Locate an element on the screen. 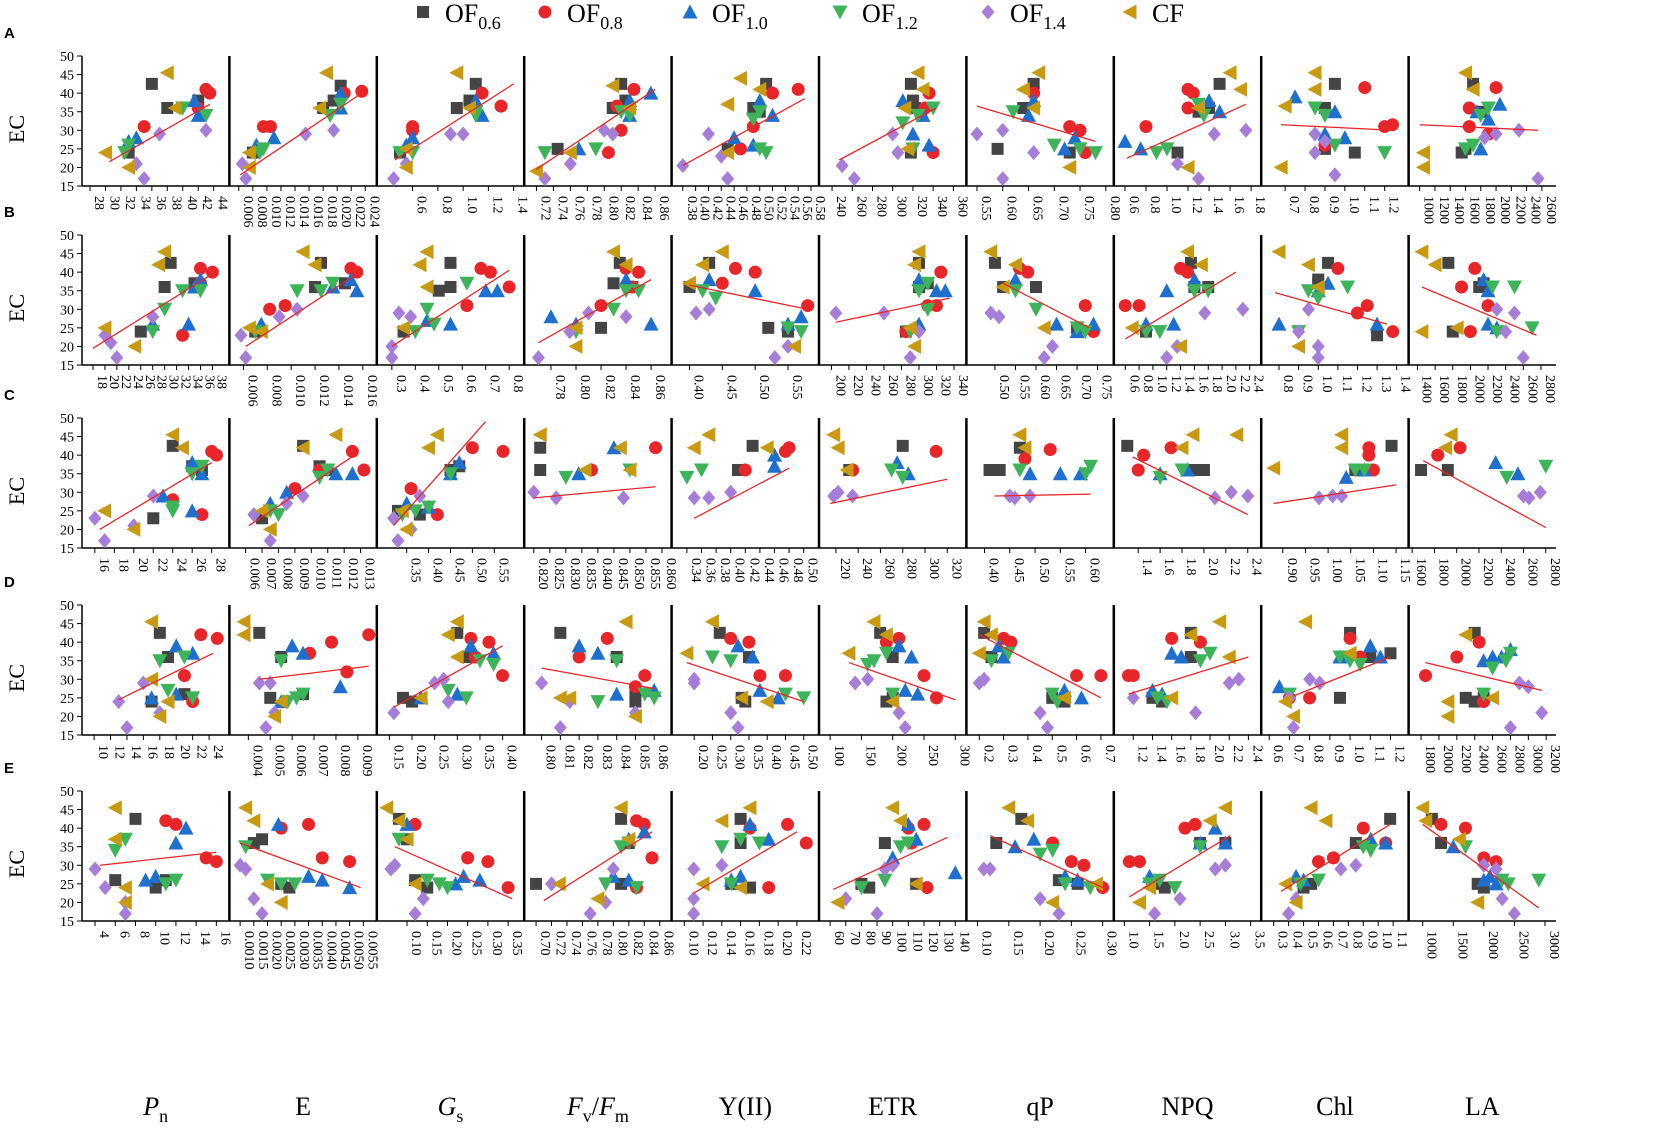 The width and height of the screenshot is (1654, 1128). x-tick-label: 0.0055 is located at coordinates (371, 950).